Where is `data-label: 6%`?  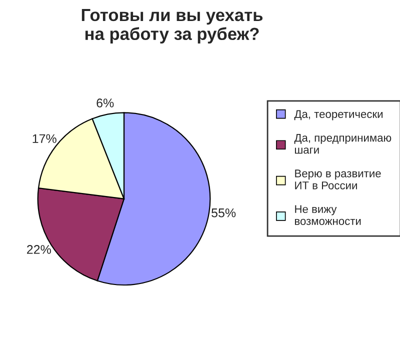 data-label: 6% is located at coordinates (105, 103).